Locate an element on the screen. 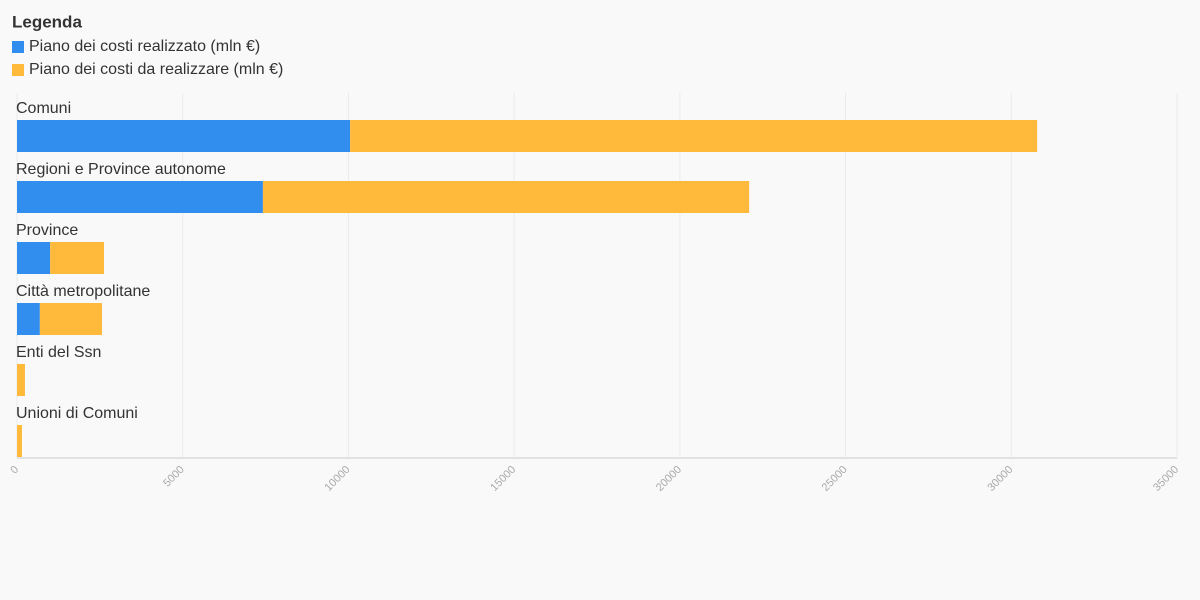 The height and width of the screenshot is (600, 1200). category-label: Città metropolitane is located at coordinates (83, 291).